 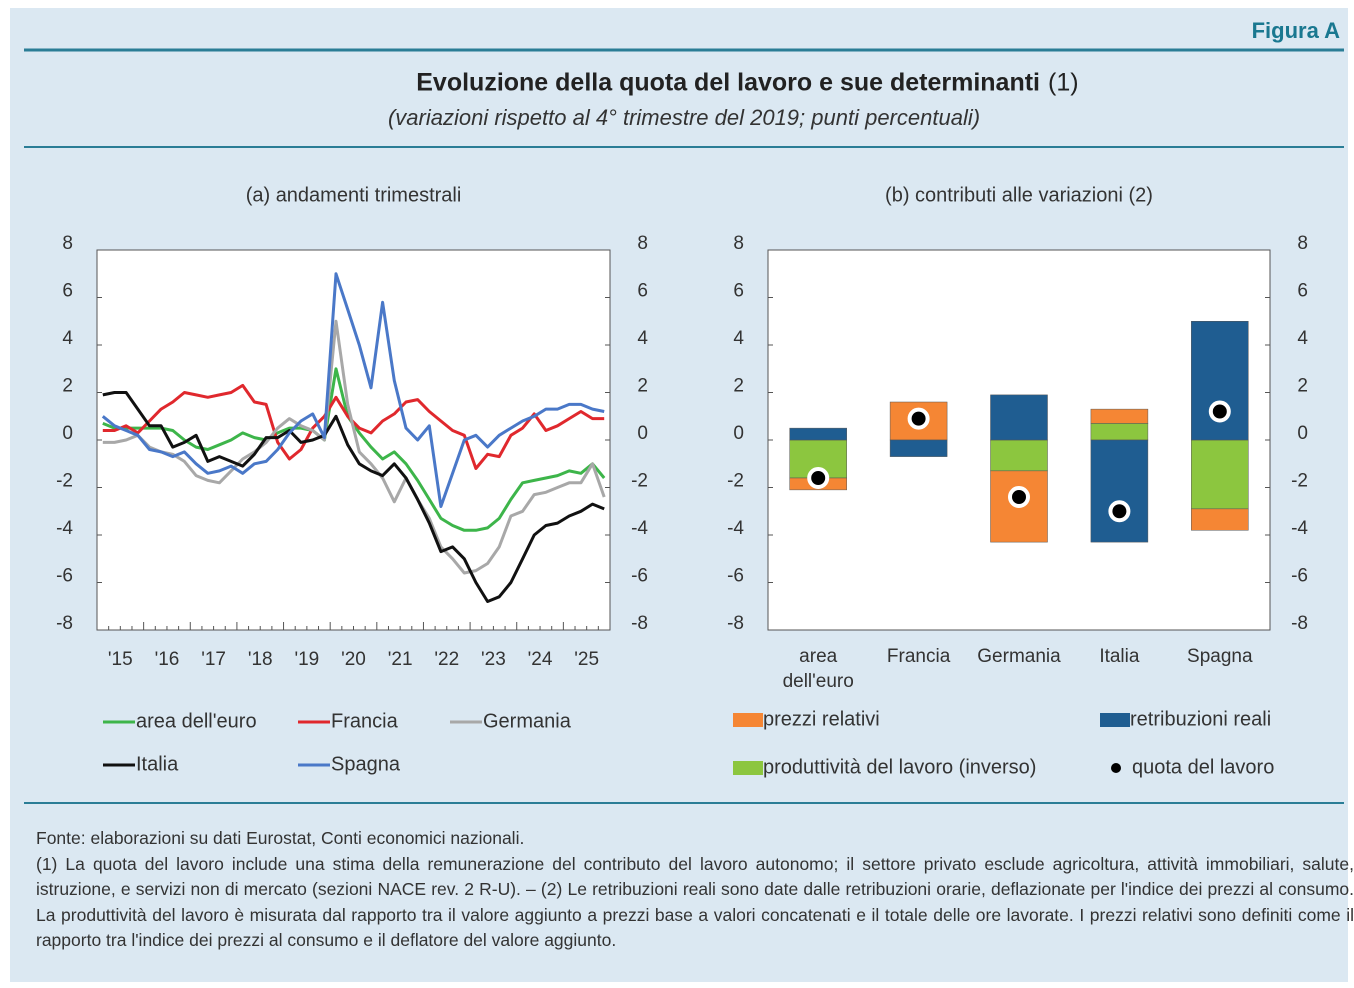 What do you see at coordinates (1220, 656) in the screenshot?
I see `x-tick-label: Spagna` at bounding box center [1220, 656].